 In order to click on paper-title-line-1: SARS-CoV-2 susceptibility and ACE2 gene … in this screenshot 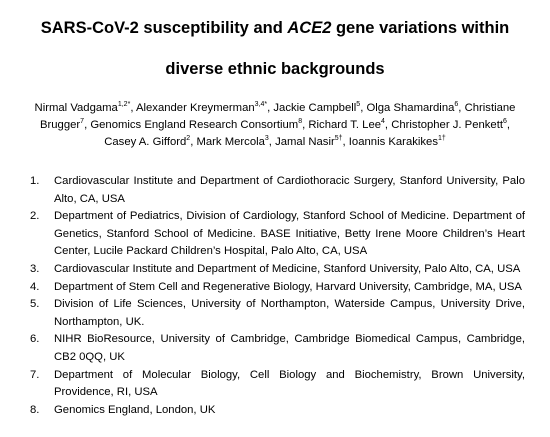, I will do `click(275, 28)`.